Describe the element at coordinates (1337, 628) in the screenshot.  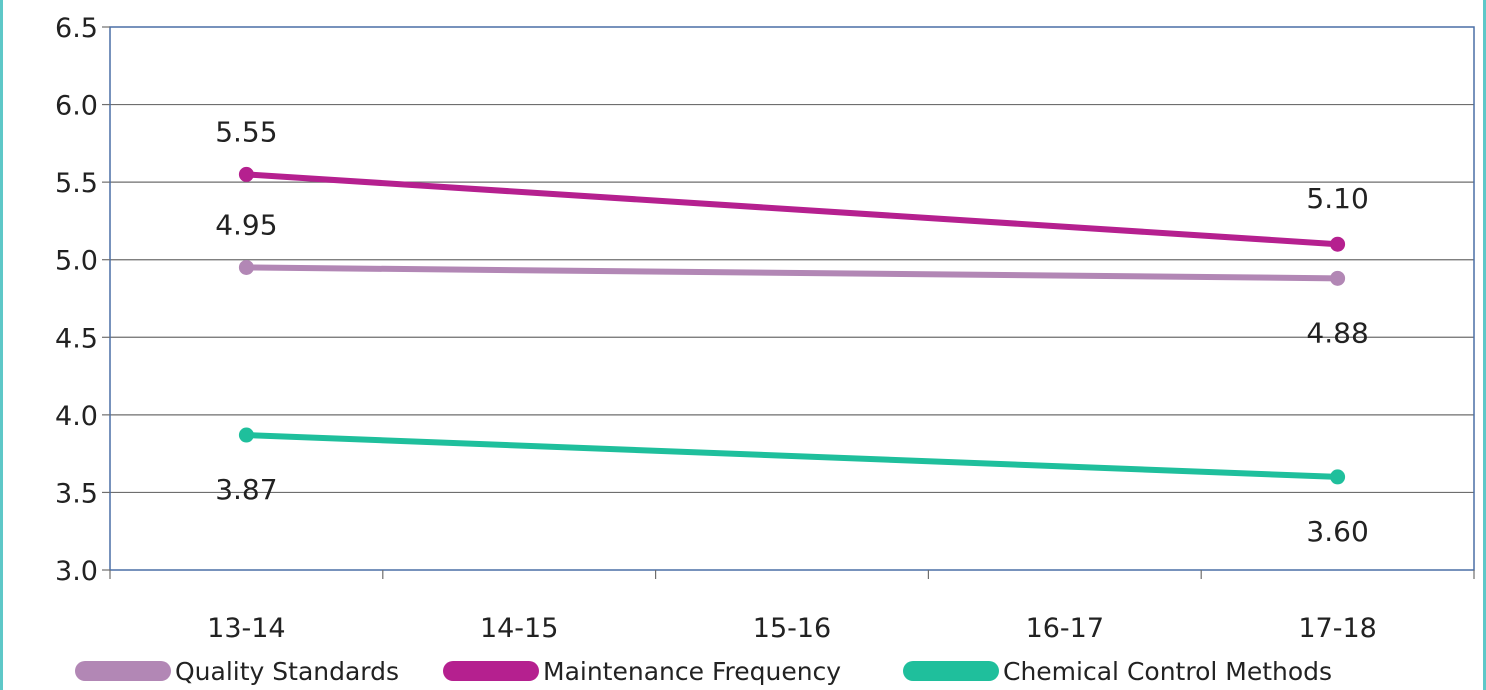
I see `x-tick-label: 17-18` at that location.